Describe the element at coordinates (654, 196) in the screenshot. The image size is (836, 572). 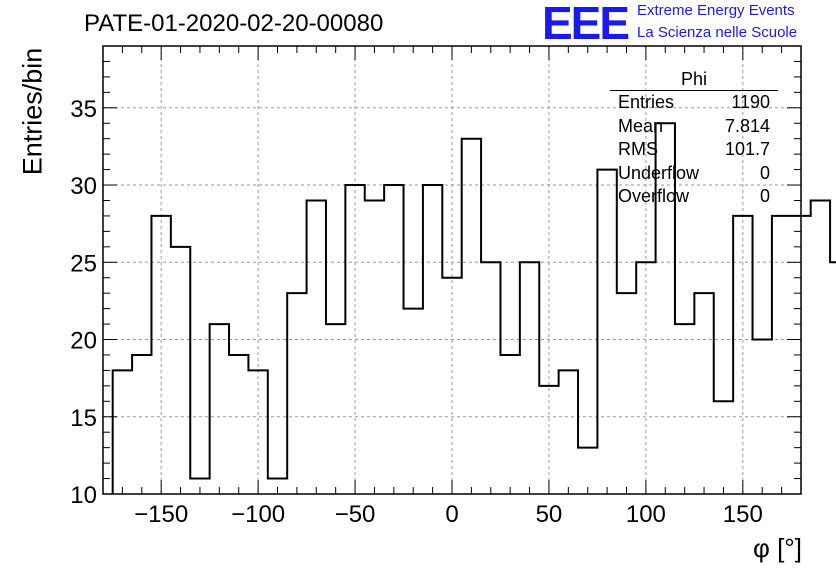
I see `stats-label: Overflow` at that location.